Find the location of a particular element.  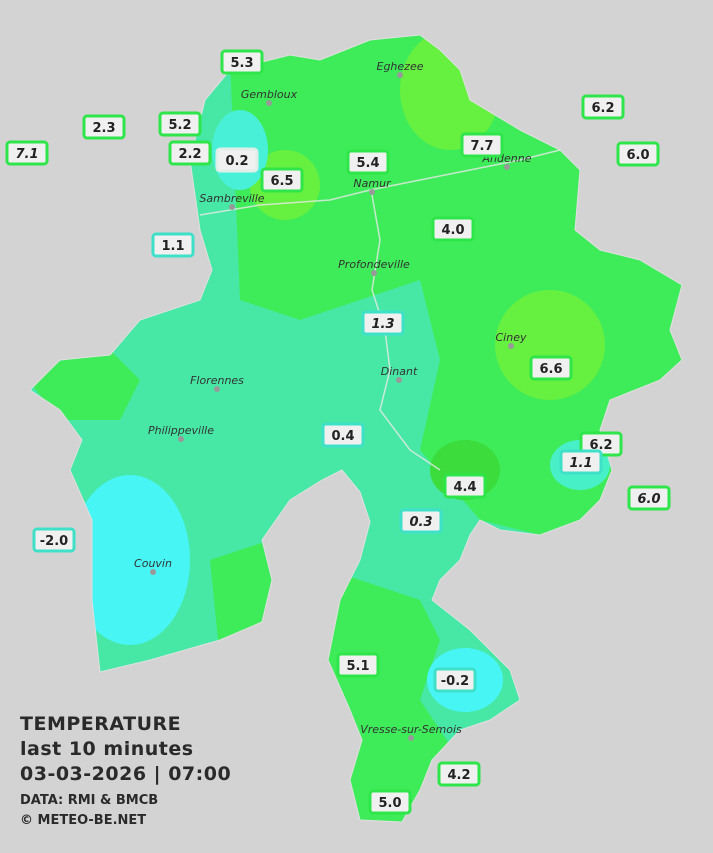

station-value: 0.4 is located at coordinates (342, 436).